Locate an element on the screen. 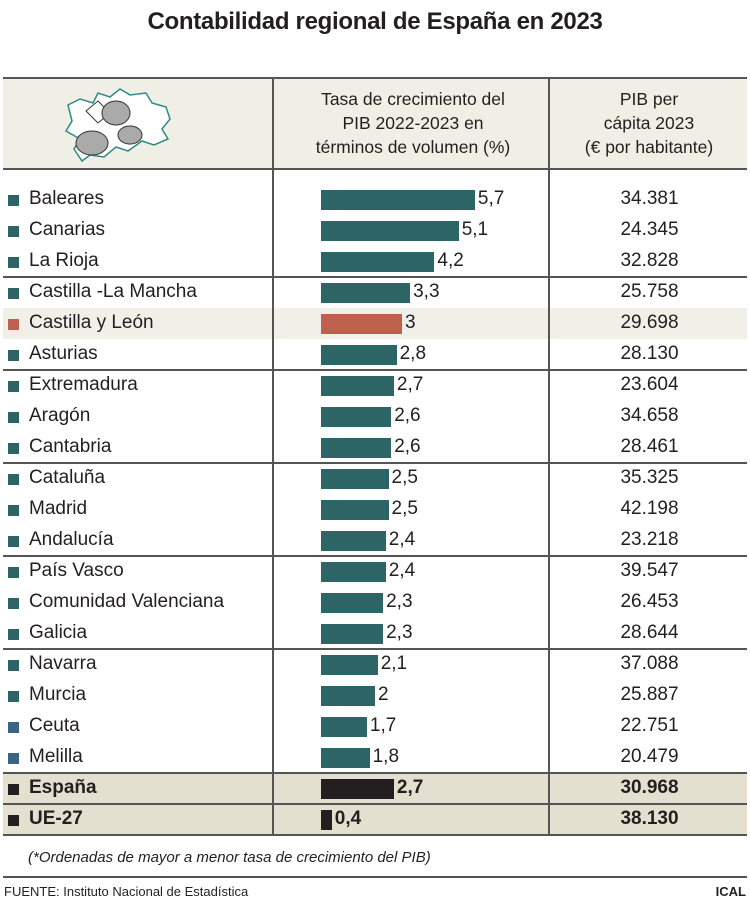 Image resolution: width=750 pixels, height=906 pixels. table-row: La Rioja 4,2 32.828 is located at coordinates (375, 261).